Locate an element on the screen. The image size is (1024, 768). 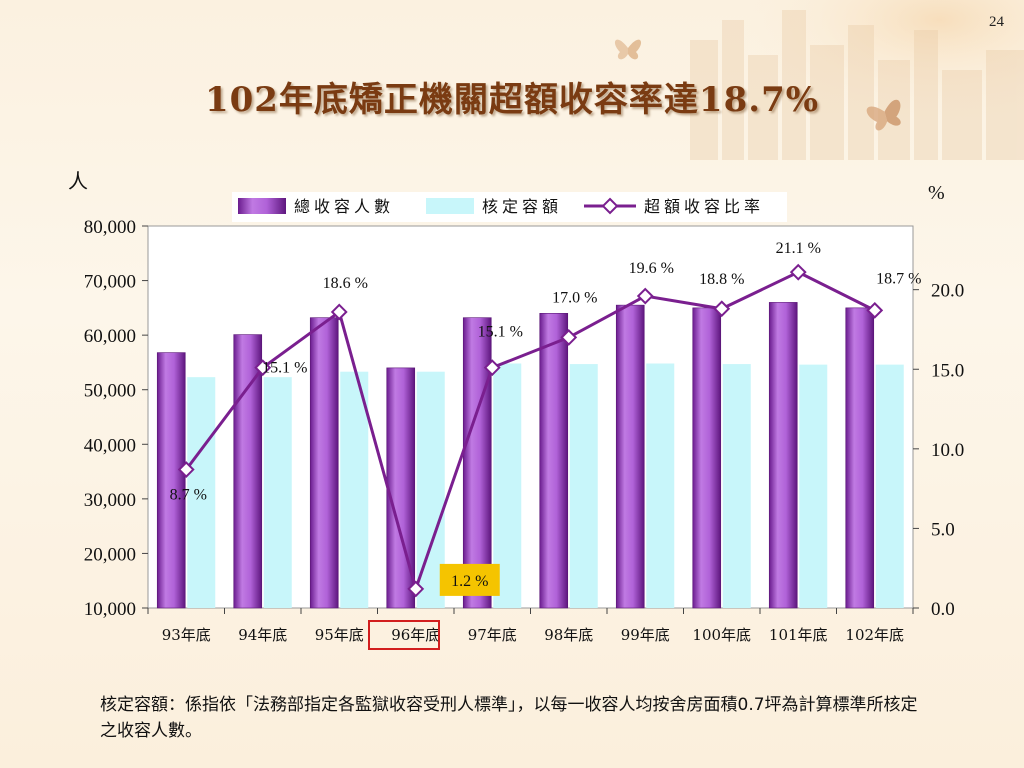
legend-background is located at coordinates (509, 207).